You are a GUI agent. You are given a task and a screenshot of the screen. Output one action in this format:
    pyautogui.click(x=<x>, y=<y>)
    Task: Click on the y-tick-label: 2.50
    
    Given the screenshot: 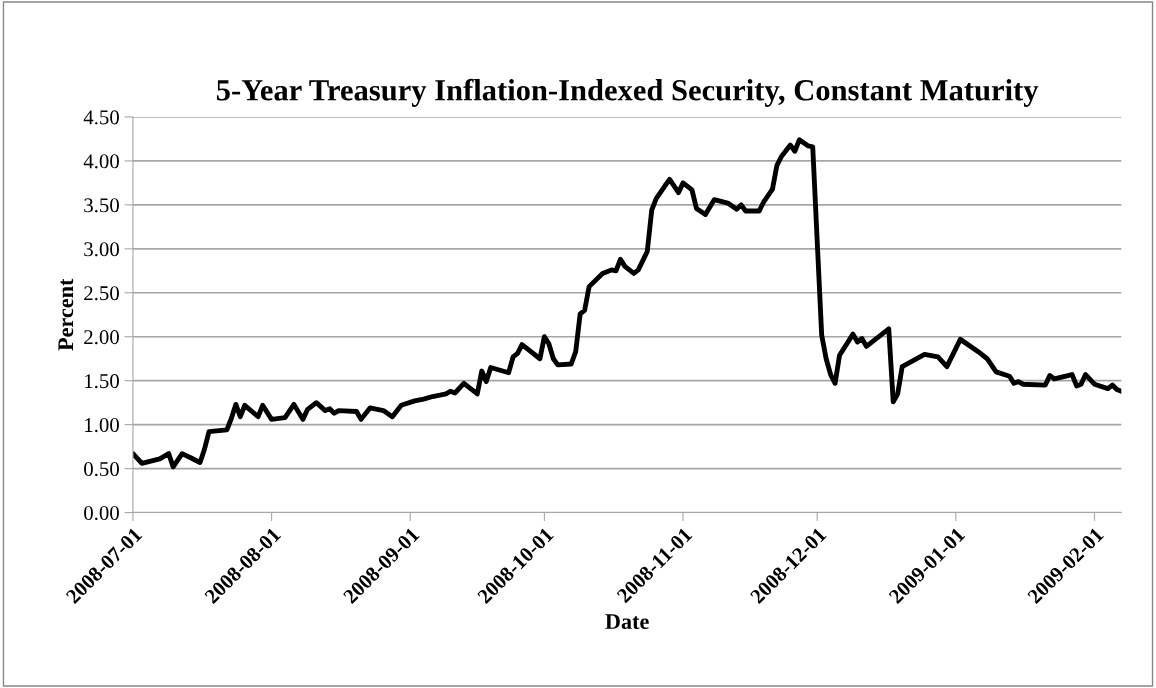 What is the action you would take?
    pyautogui.click(x=101, y=293)
    